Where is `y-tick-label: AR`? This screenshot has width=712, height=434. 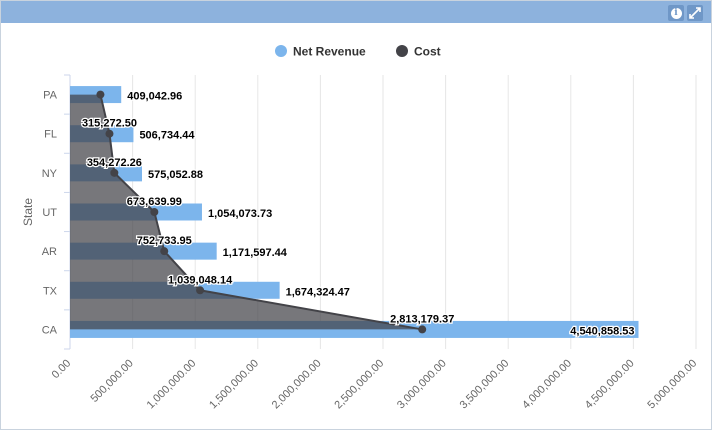 y-tick-label: AR is located at coordinates (49, 252).